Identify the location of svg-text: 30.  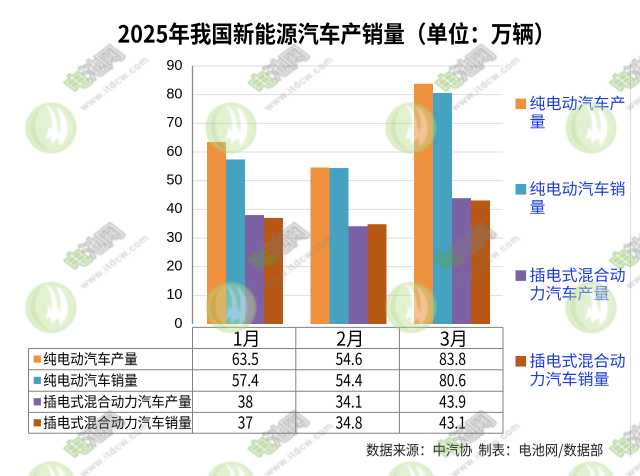
(174, 238).